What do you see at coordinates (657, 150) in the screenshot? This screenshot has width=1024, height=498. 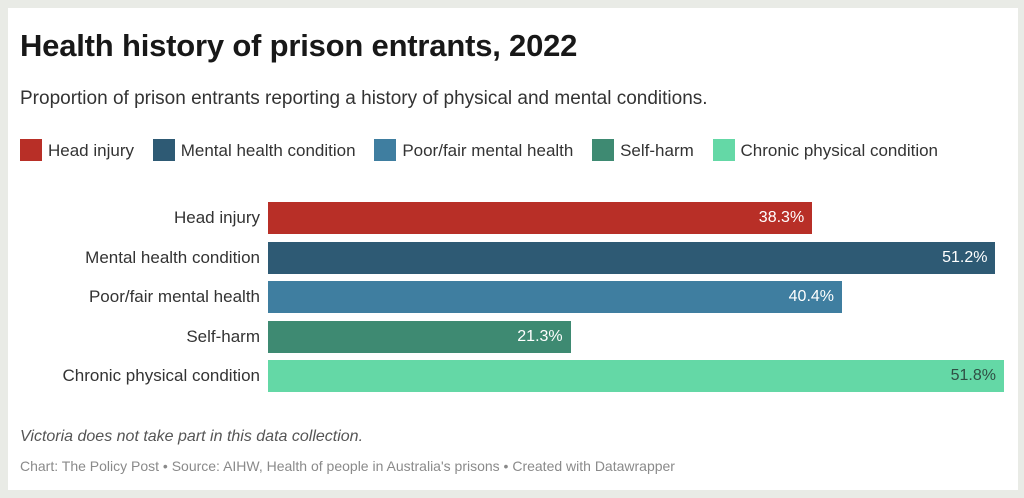 I see `legend-label: Self-harm` at bounding box center [657, 150].